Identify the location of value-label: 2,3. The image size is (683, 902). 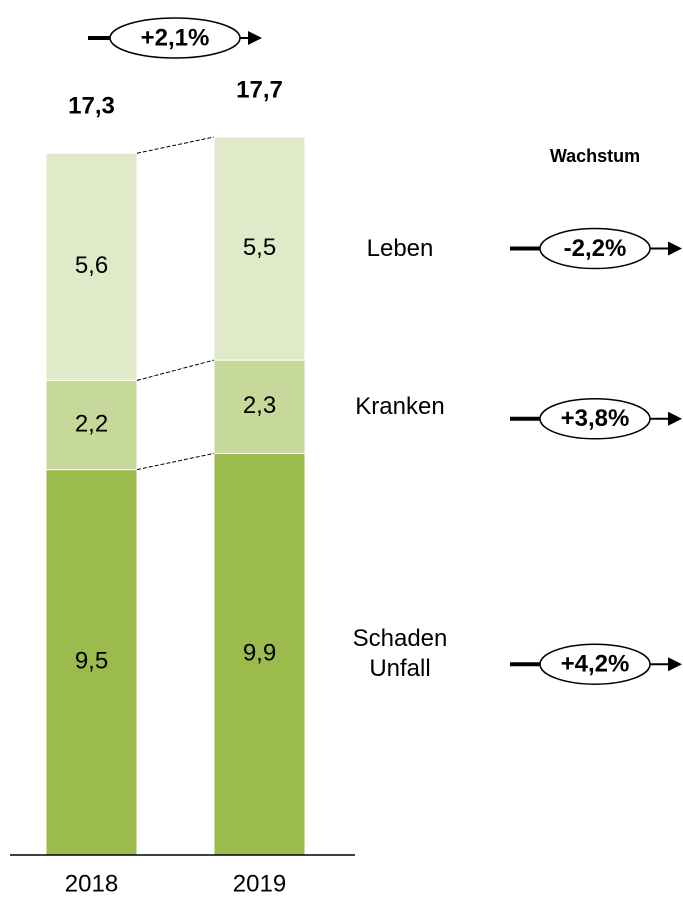
(259, 405).